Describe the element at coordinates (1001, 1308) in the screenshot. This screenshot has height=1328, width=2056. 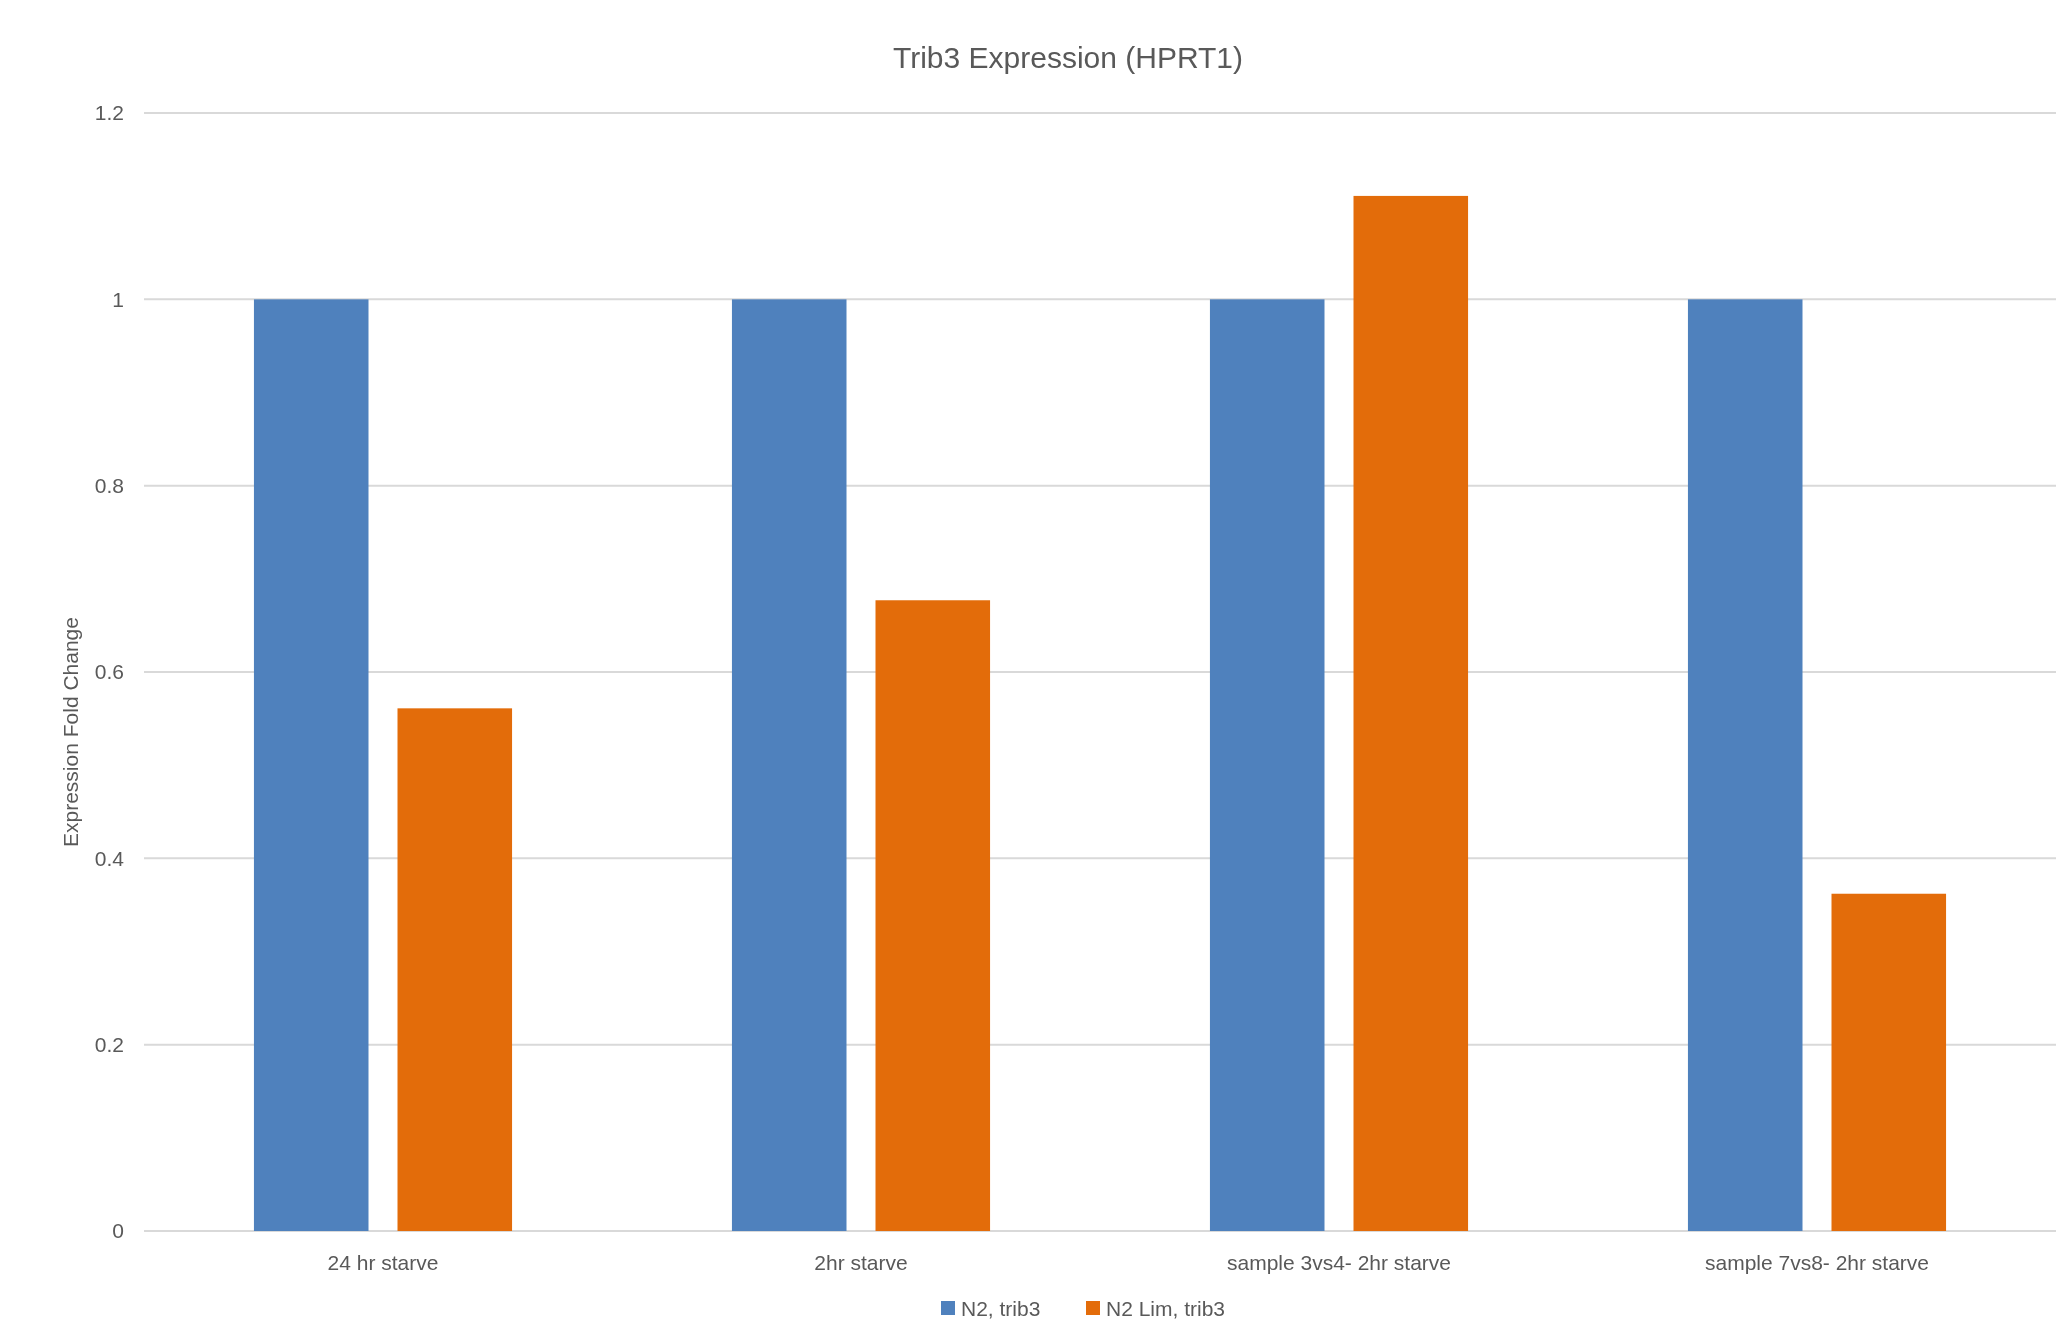
I see `legend-label: N2, trib3` at that location.